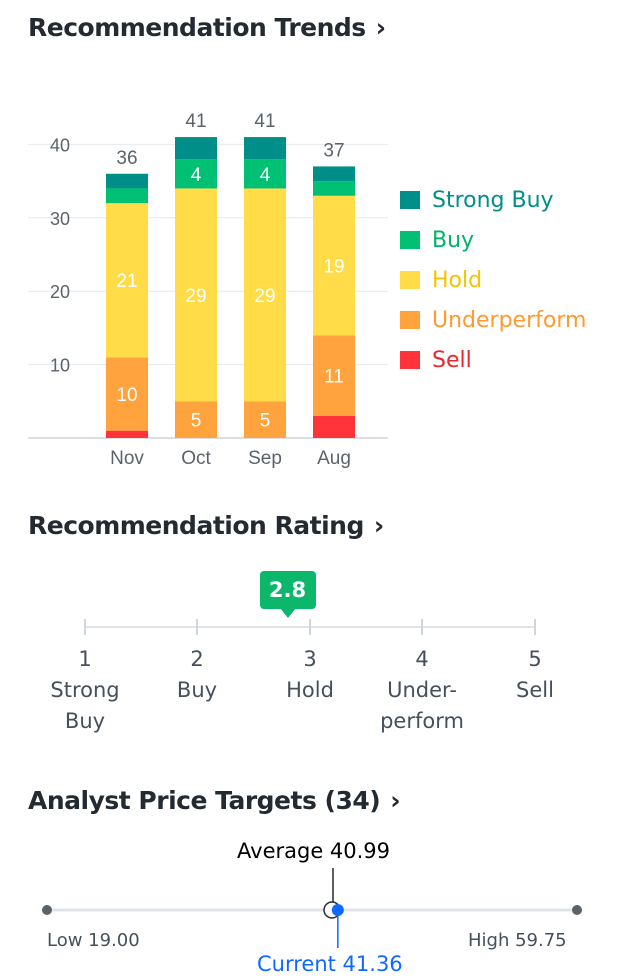 This screenshot has height=980, width=622. I want to click on y-tick-label: 30, so click(60, 219).